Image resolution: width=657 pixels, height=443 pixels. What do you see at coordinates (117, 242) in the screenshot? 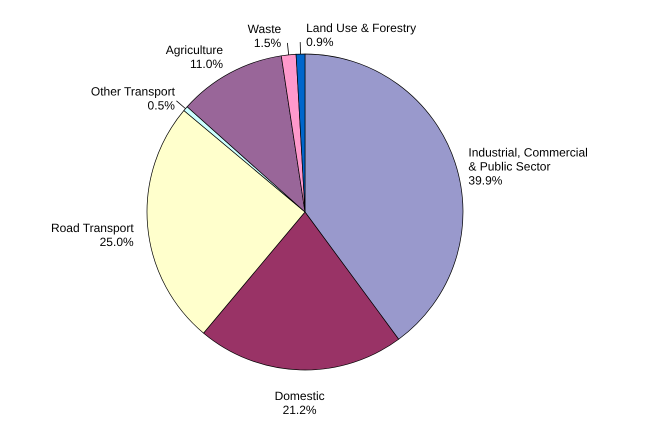
I see `data-label: 25.0%` at bounding box center [117, 242].